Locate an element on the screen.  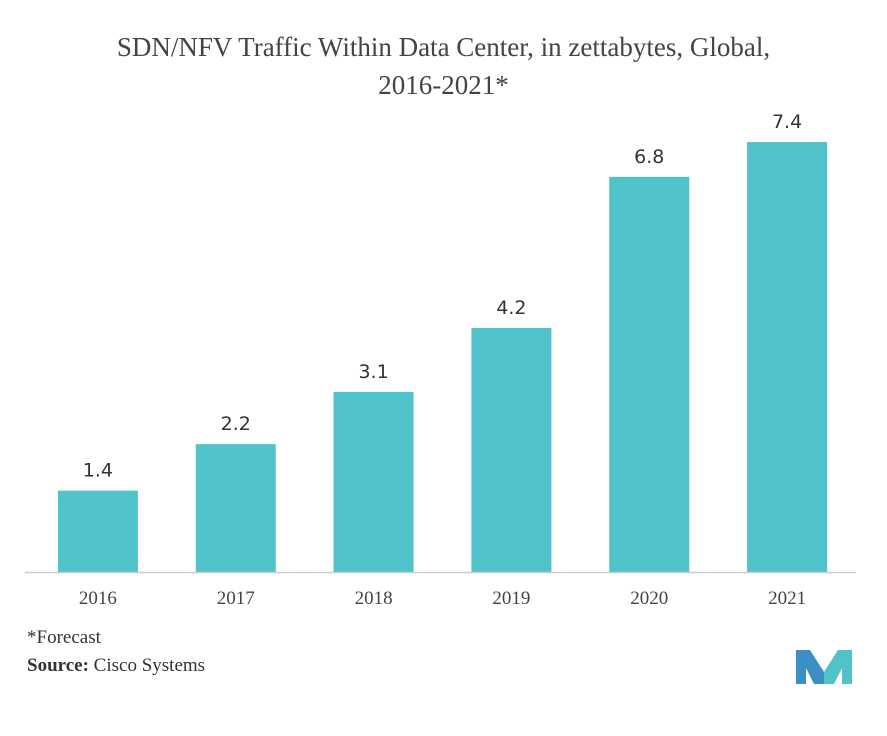
mordor-intelligence-logo is located at coordinates (824, 667).